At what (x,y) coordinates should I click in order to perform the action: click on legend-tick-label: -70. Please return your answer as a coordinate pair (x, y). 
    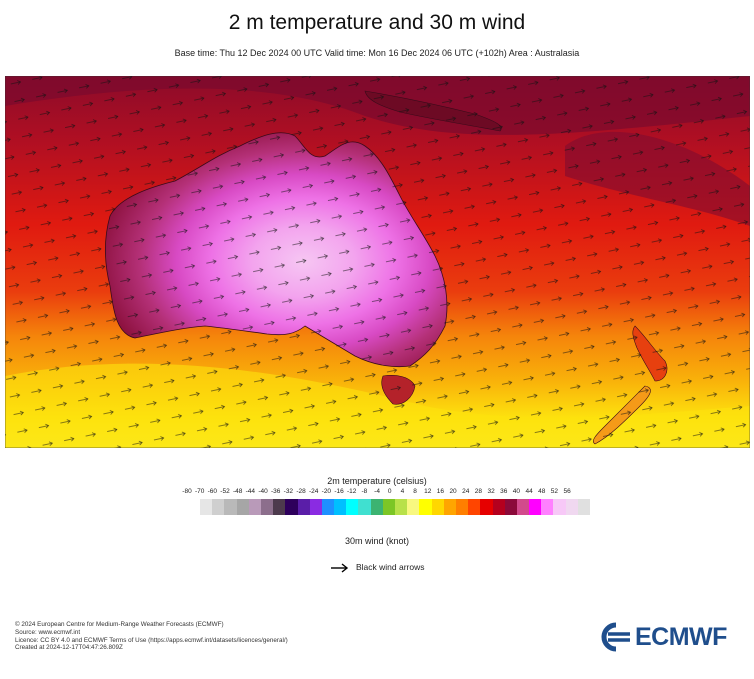
    Looking at the image, I should click on (199, 491).